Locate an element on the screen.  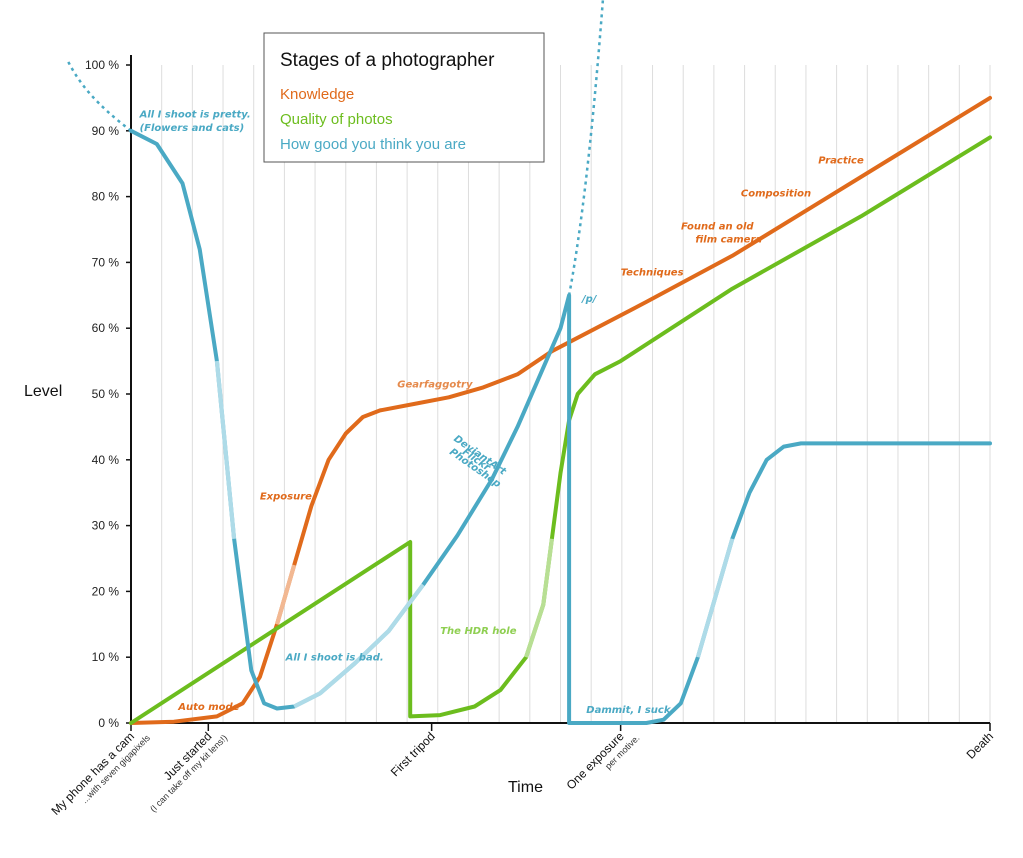
annotation-label: Practice is located at coordinates (841, 161).